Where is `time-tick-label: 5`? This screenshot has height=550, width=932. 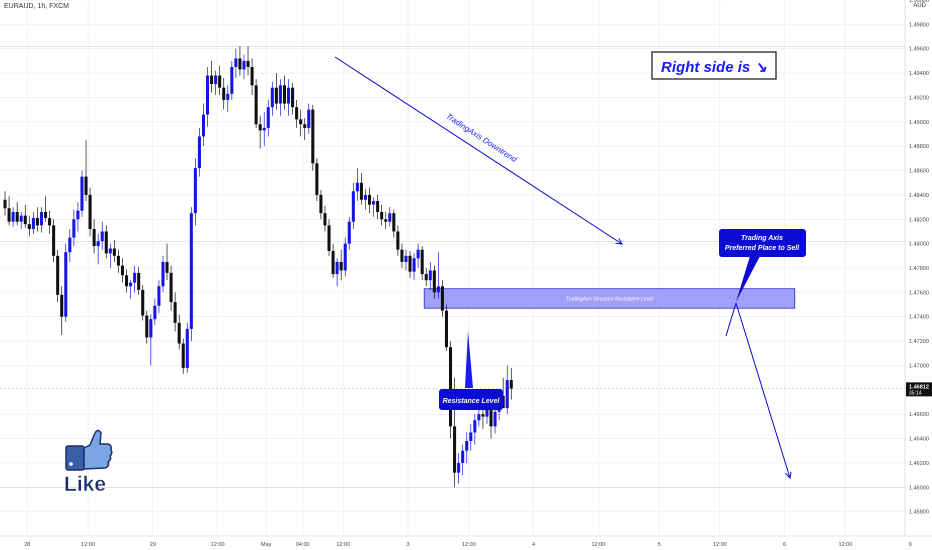 time-tick-label: 5 is located at coordinates (659, 545).